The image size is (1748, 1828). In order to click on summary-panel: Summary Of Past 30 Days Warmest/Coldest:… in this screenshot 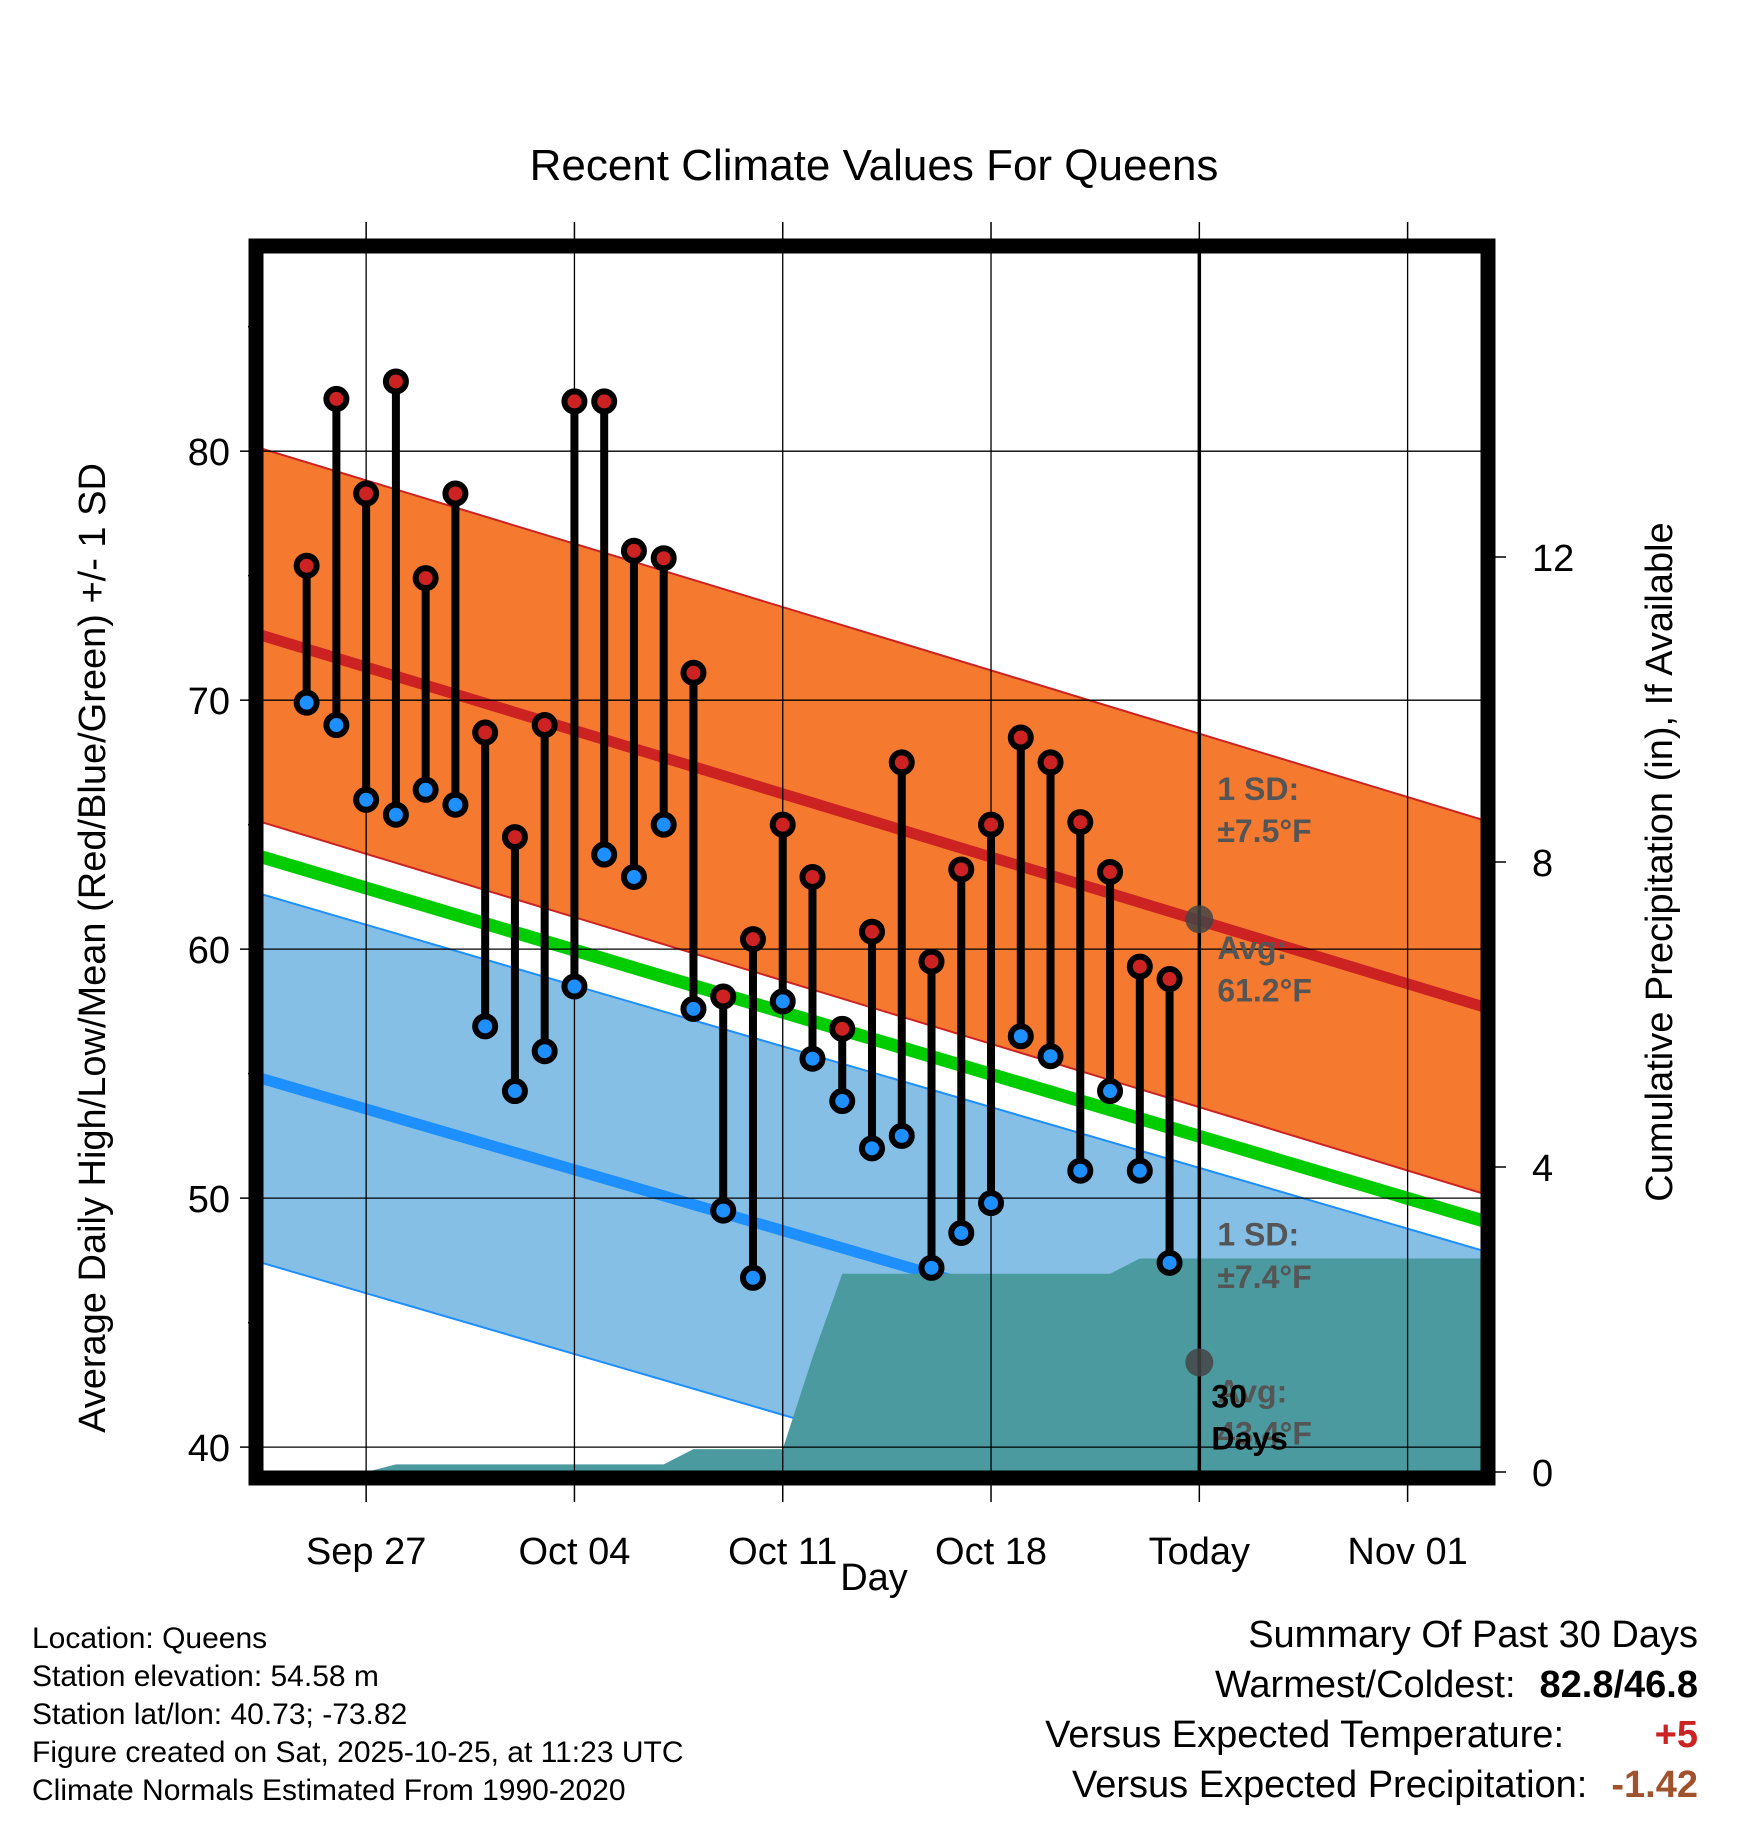, I will do `click(1371, 1710)`.